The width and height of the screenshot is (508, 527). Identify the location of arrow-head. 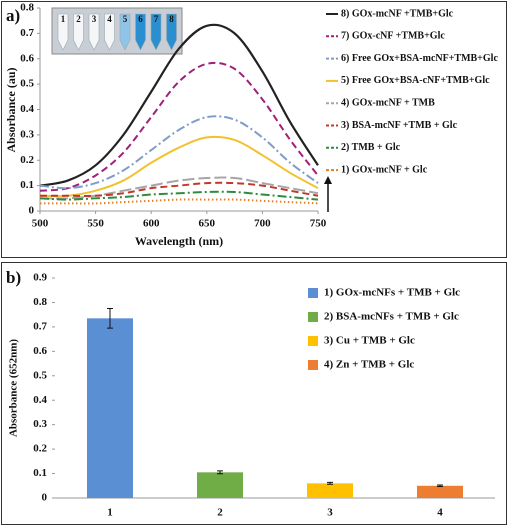
(328, 180).